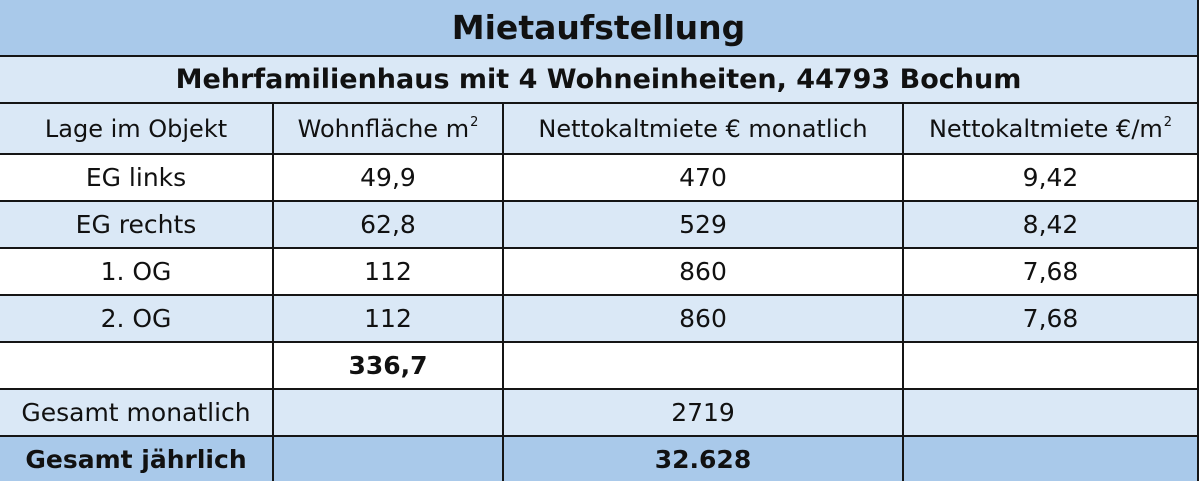  Describe the element at coordinates (703, 412) in the screenshot. I see `monthly-total-value: 2719` at that location.